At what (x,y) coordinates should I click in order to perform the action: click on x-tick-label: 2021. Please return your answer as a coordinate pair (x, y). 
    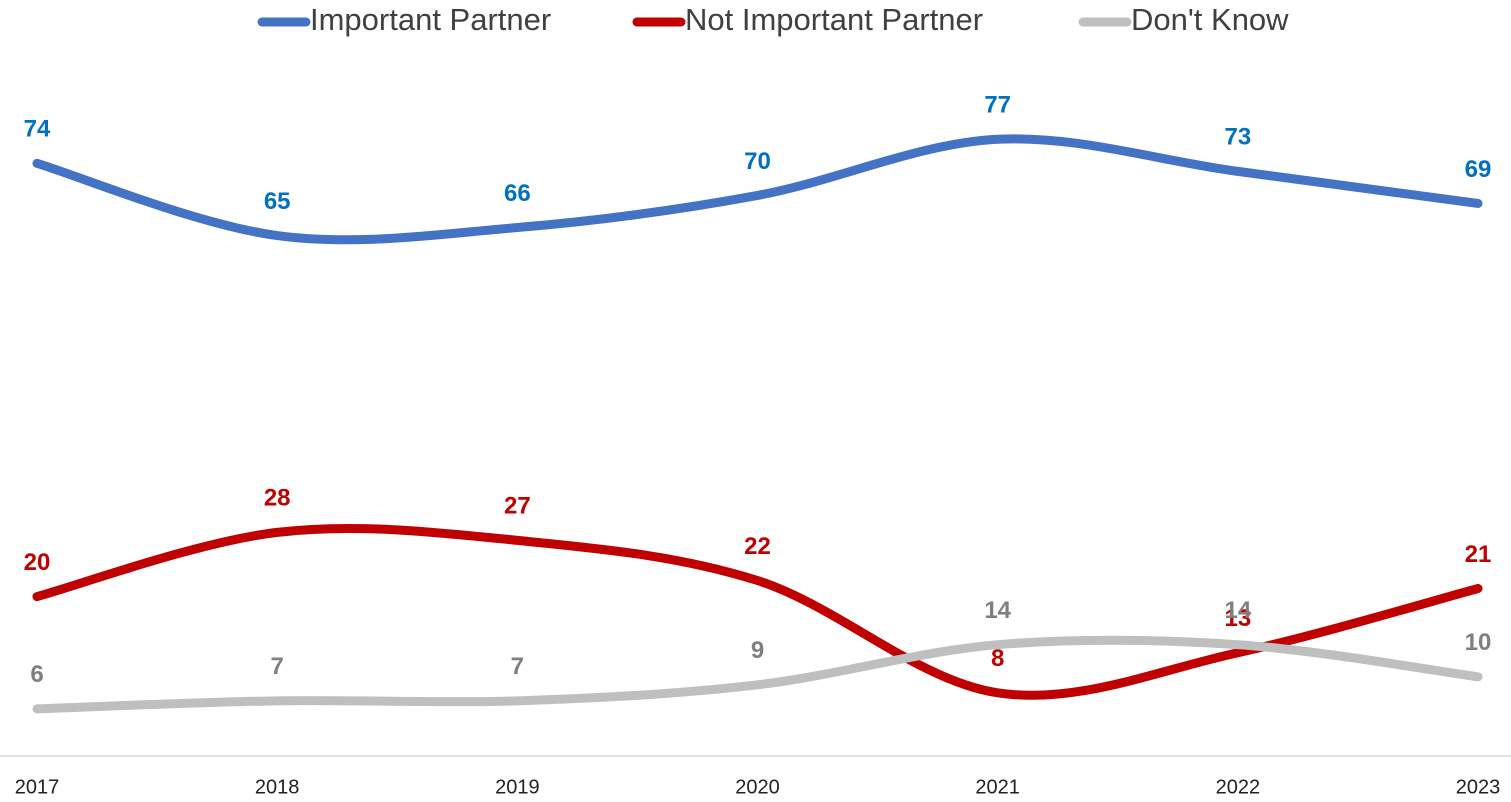
    Looking at the image, I should click on (997, 787).